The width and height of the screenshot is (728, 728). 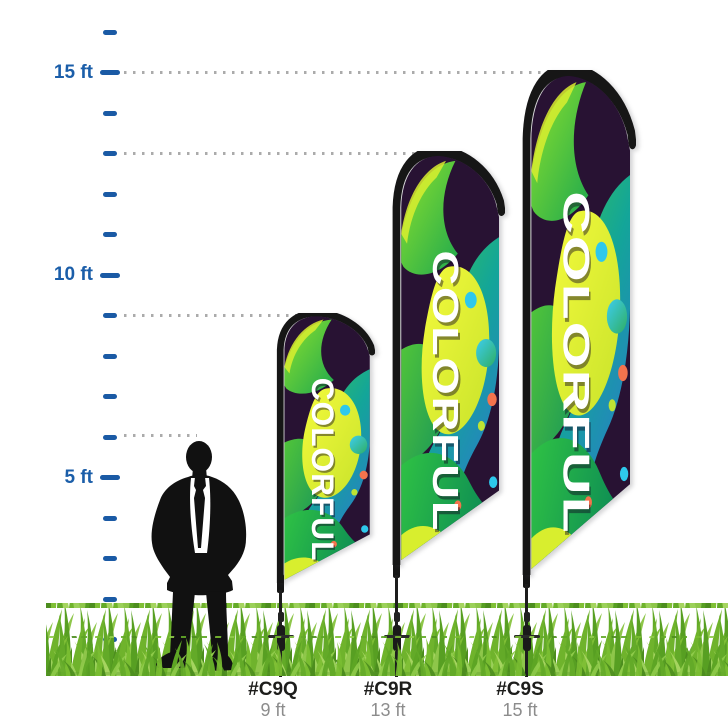 I want to click on guide-line-15ft, so click(x=362, y=72).